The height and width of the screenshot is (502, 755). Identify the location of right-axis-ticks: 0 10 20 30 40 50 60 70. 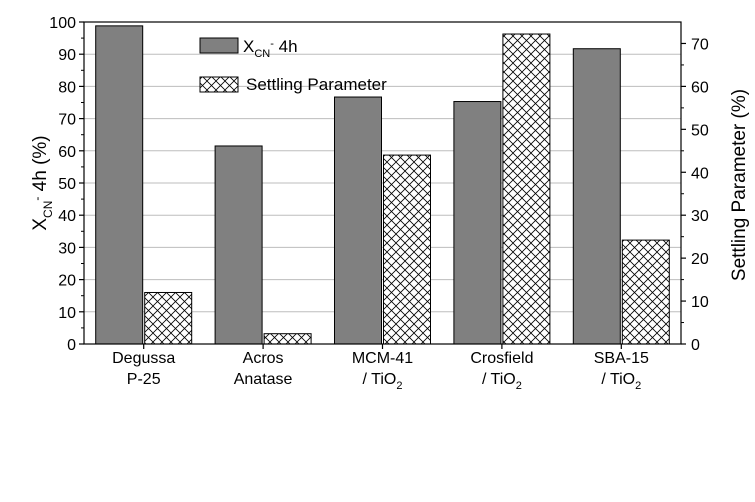
(695, 195).